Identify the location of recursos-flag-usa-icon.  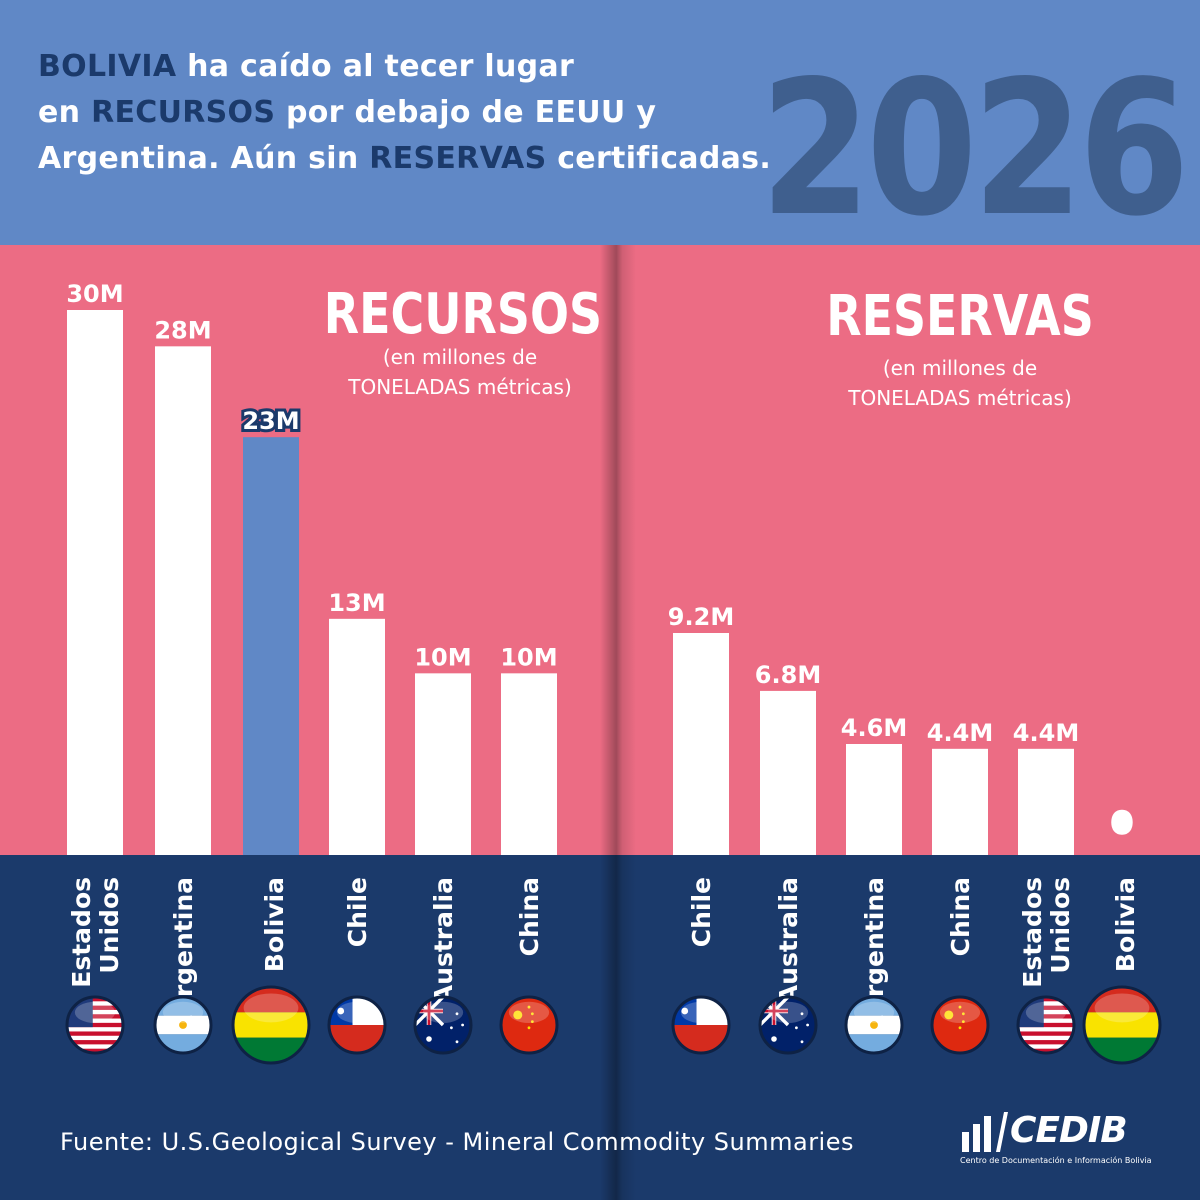
(95, 1025).